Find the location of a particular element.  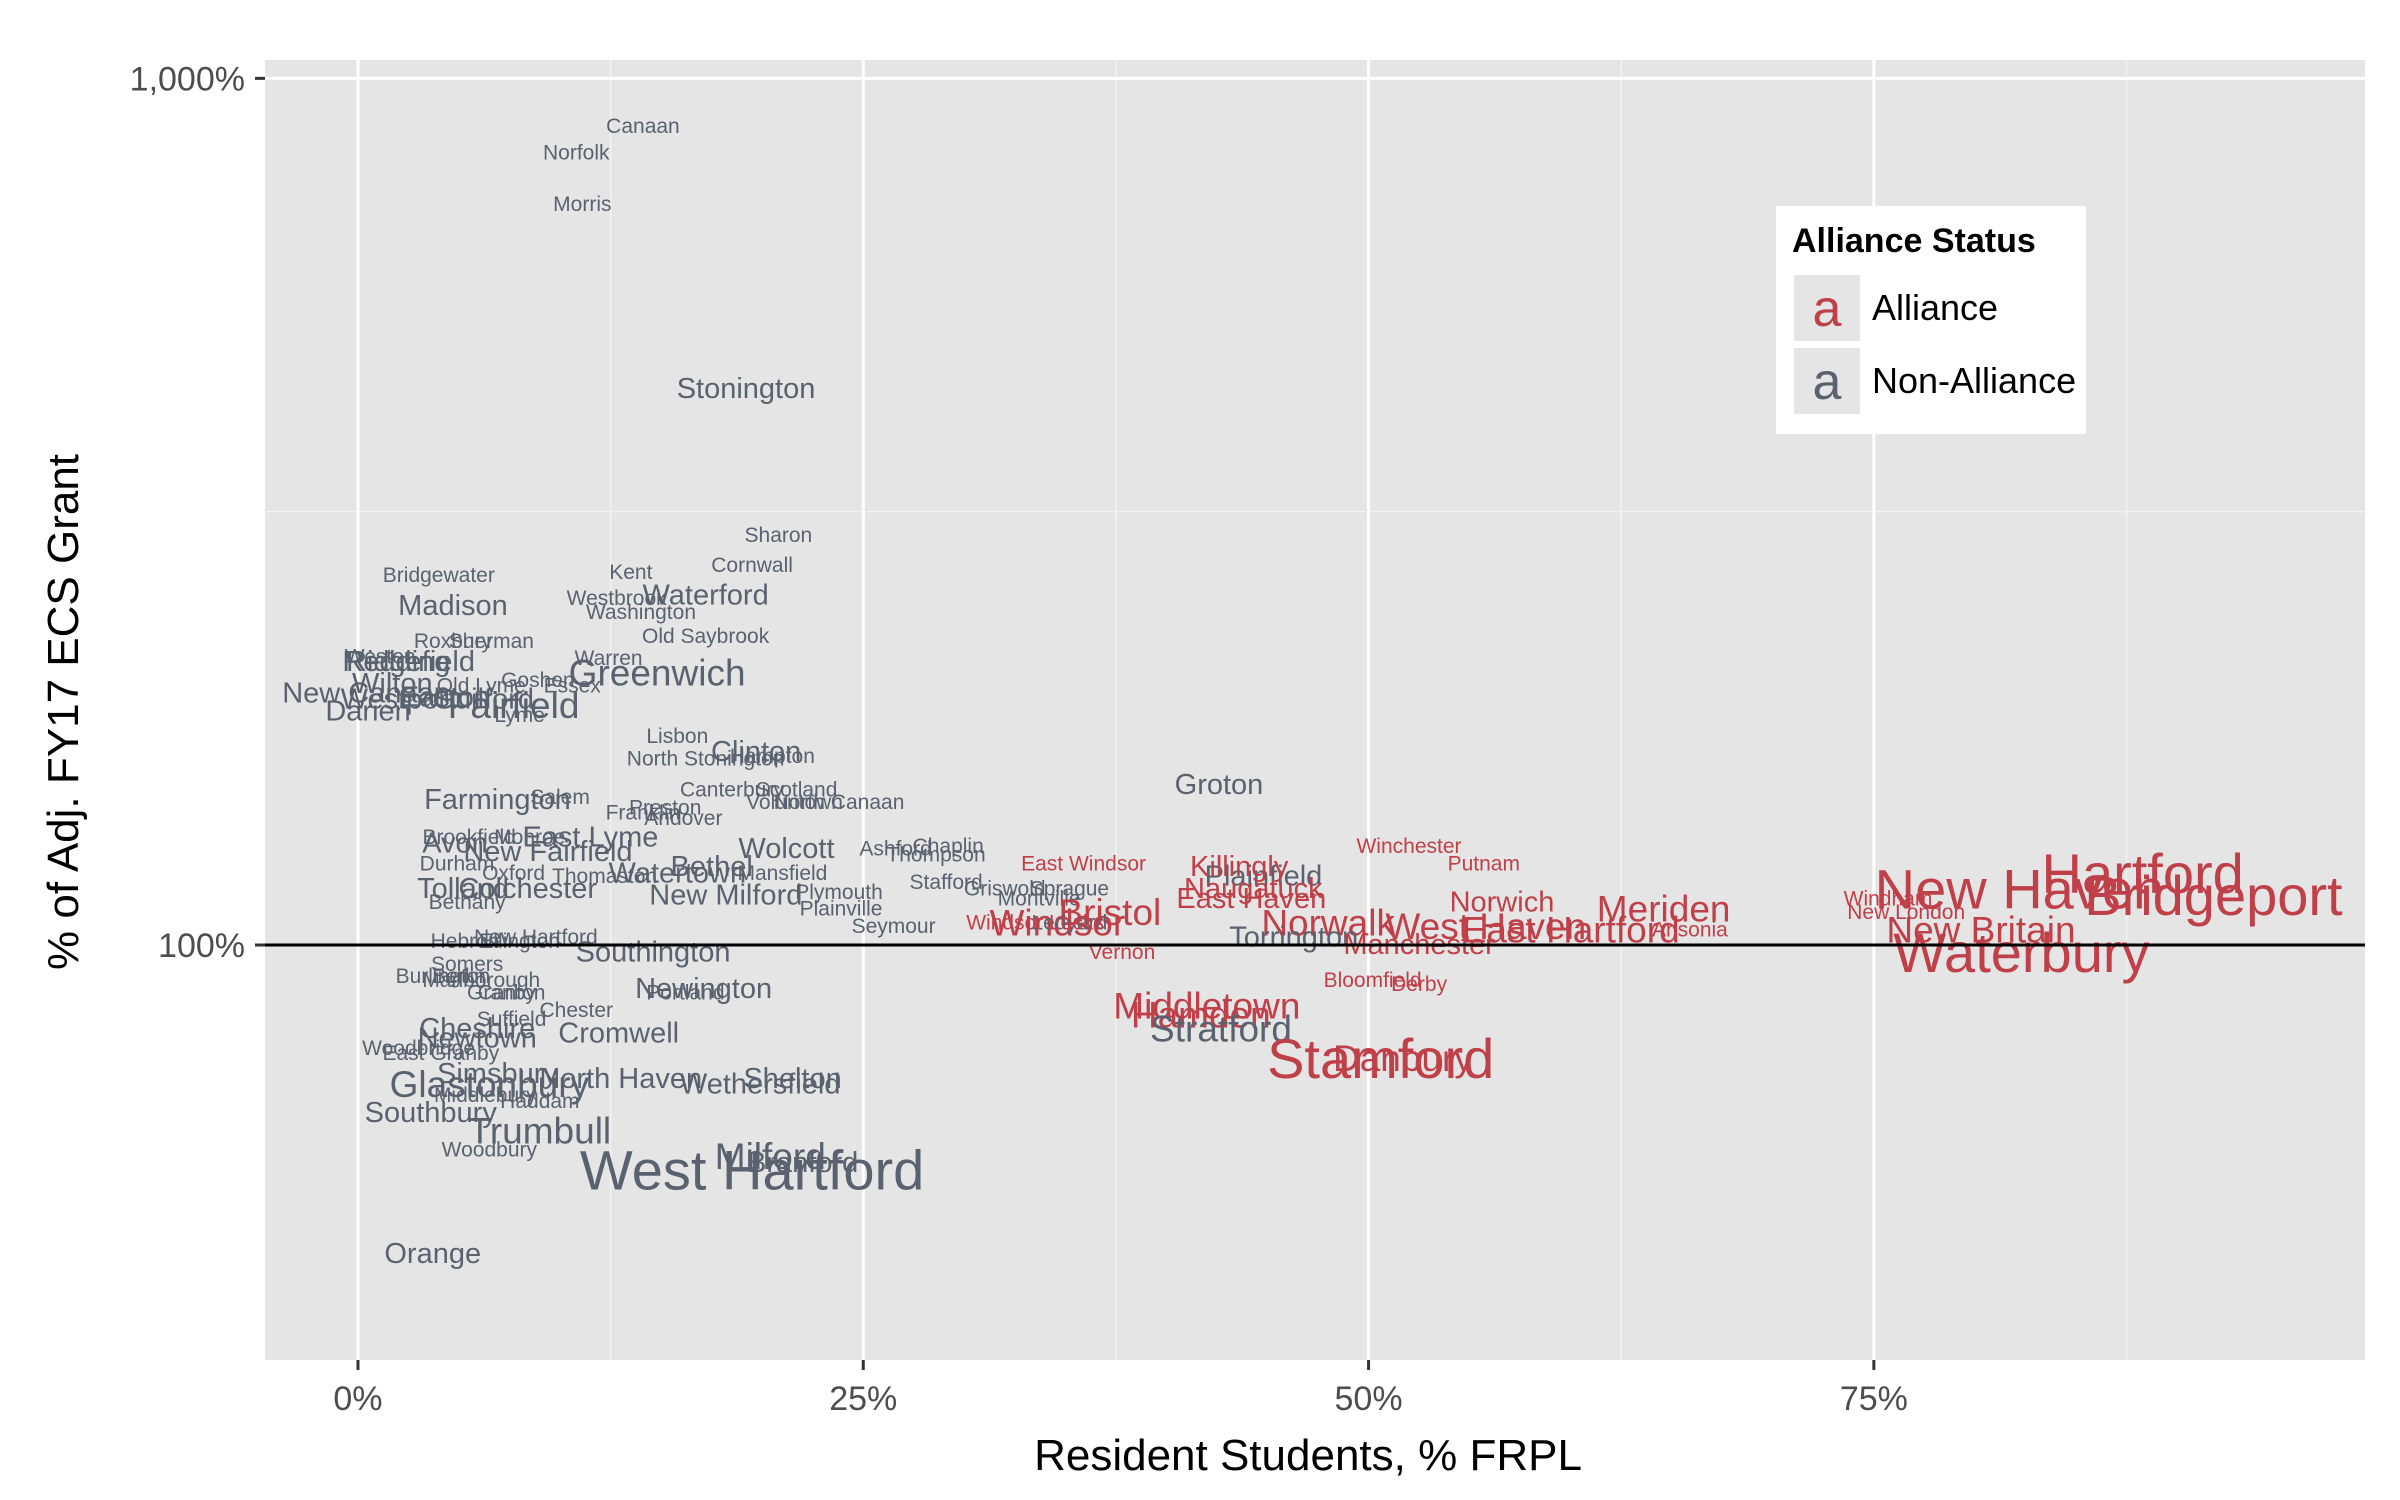

town-label-hartford: Hartford is located at coordinates (2143, 873).